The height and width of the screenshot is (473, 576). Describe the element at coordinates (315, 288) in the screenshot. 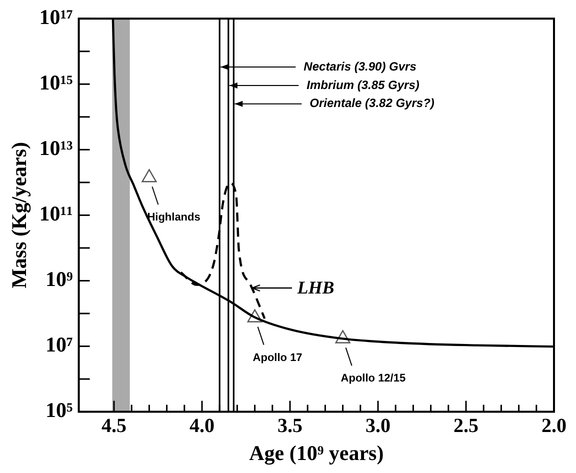

I see `annotation: LHB` at that location.